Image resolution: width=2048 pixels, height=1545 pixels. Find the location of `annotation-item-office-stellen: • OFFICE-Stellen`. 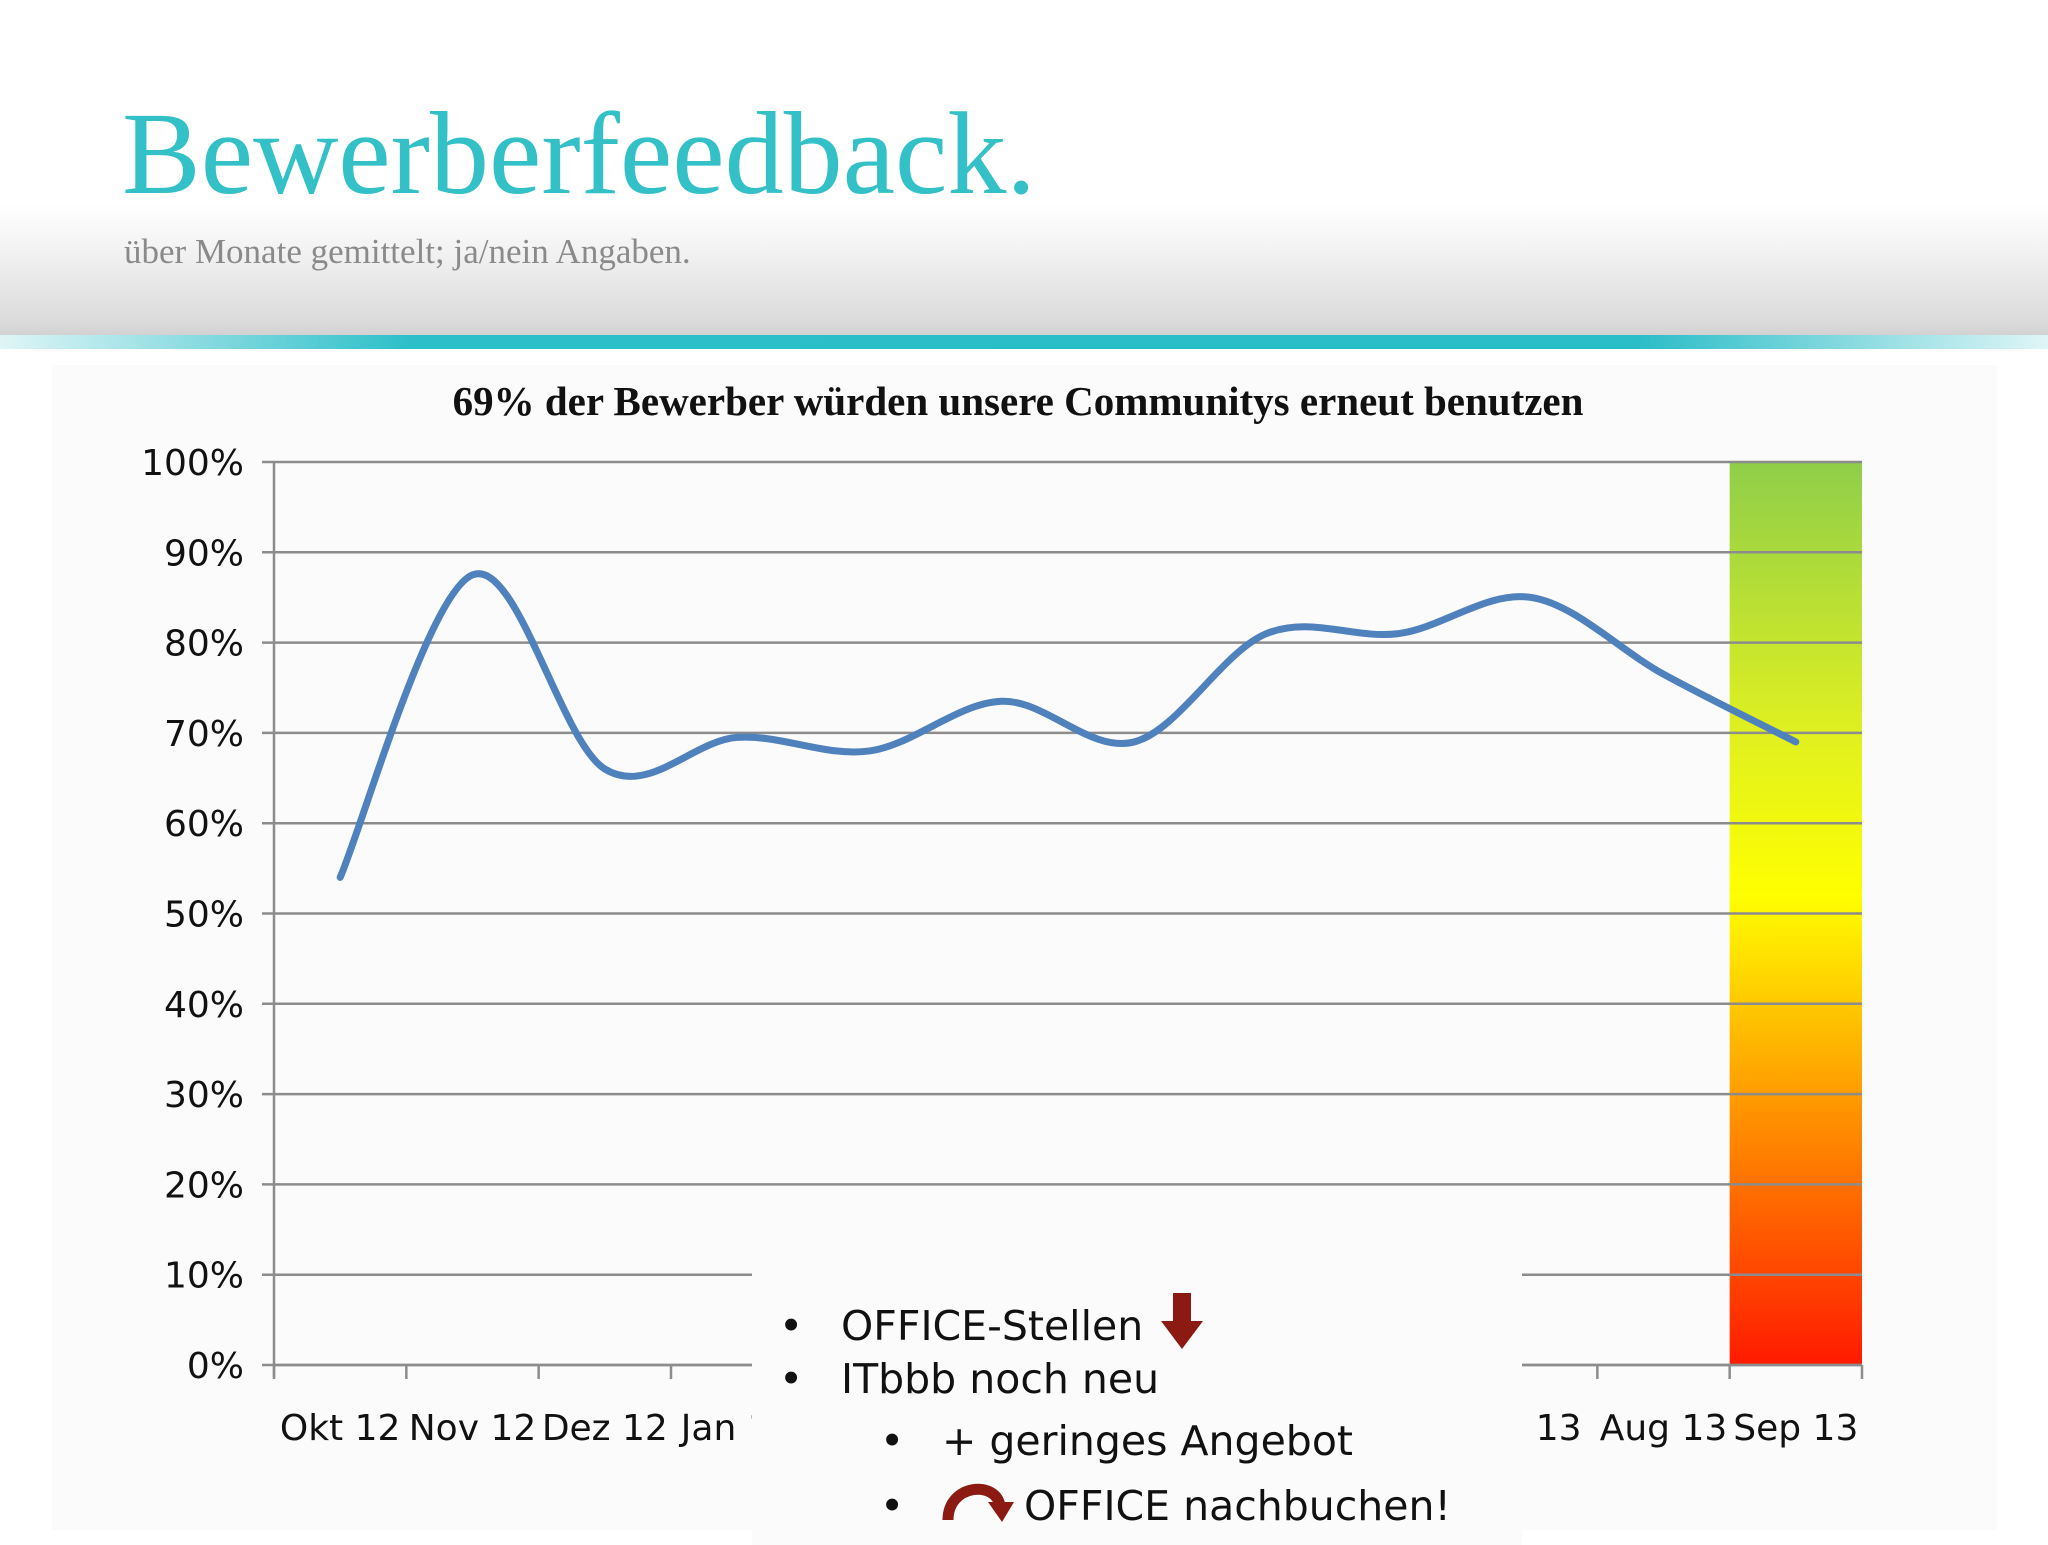

annotation-item-office-stellen: • OFFICE-Stellen is located at coordinates (991, 1326).